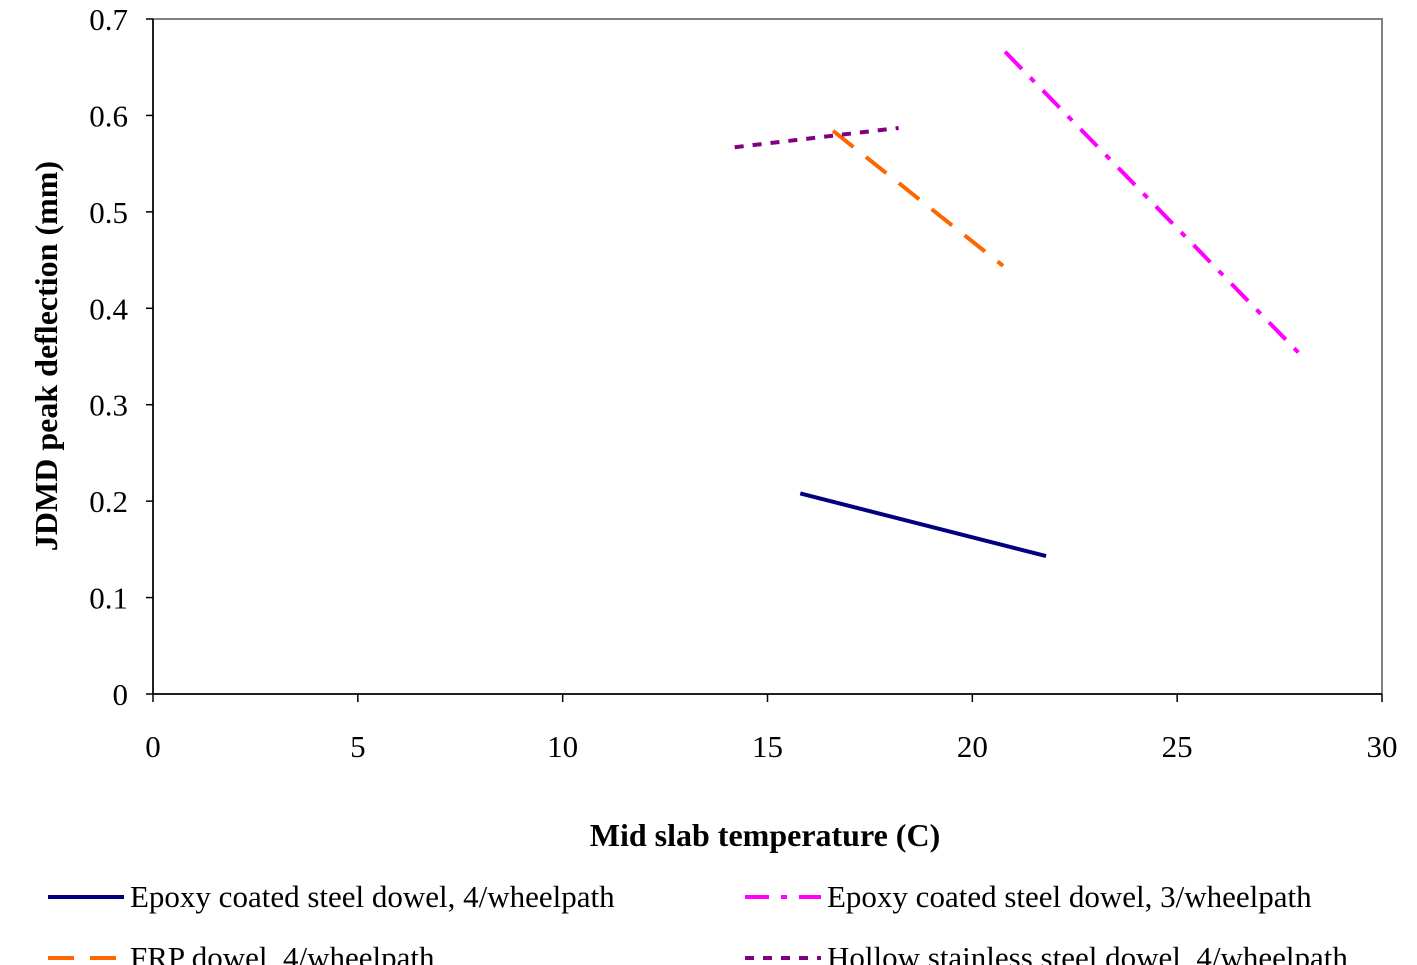 This screenshot has width=1417, height=965. What do you see at coordinates (562, 746) in the screenshot?
I see `x-tick-label: 10` at bounding box center [562, 746].